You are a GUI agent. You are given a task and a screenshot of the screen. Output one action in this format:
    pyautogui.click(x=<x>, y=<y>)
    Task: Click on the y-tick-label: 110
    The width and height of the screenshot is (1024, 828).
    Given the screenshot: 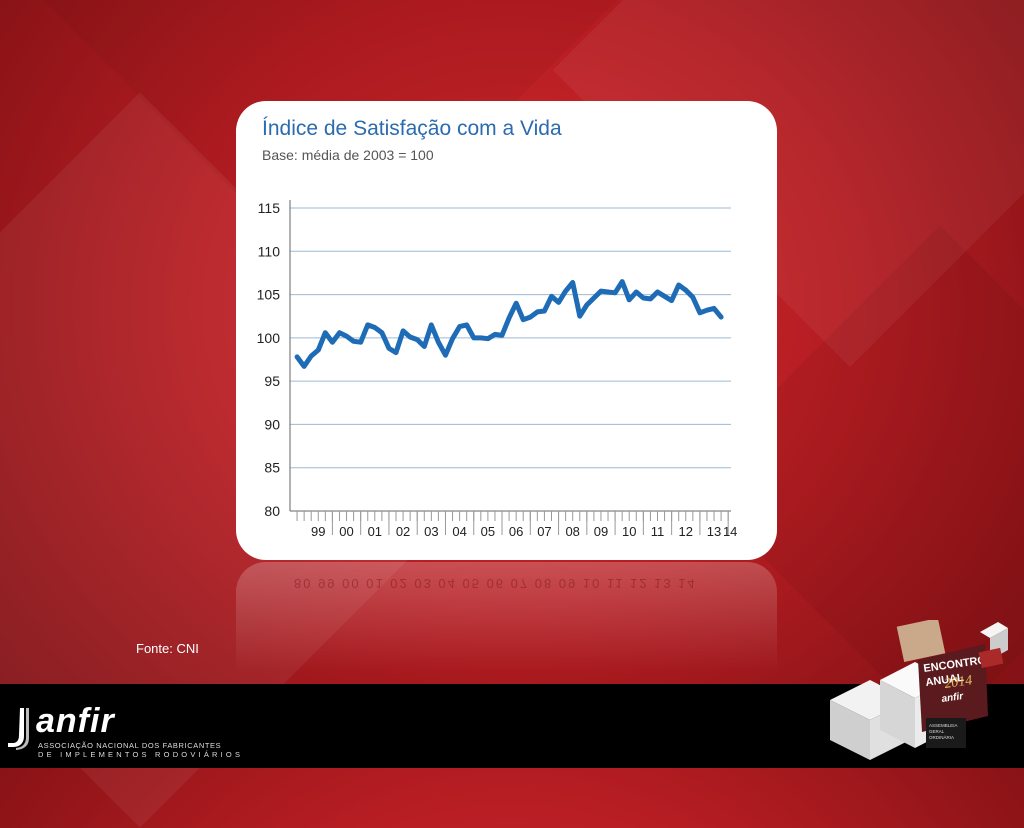 What is the action you would take?
    pyautogui.click(x=269, y=251)
    